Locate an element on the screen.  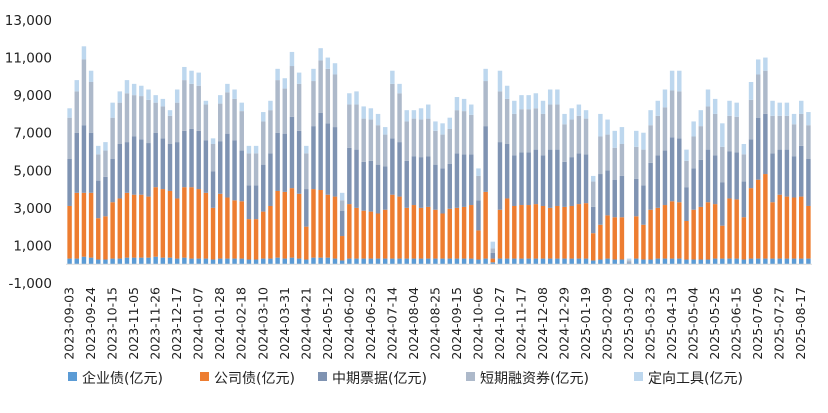
y-tick-label: 7,000 is located at coordinates (32, 134).